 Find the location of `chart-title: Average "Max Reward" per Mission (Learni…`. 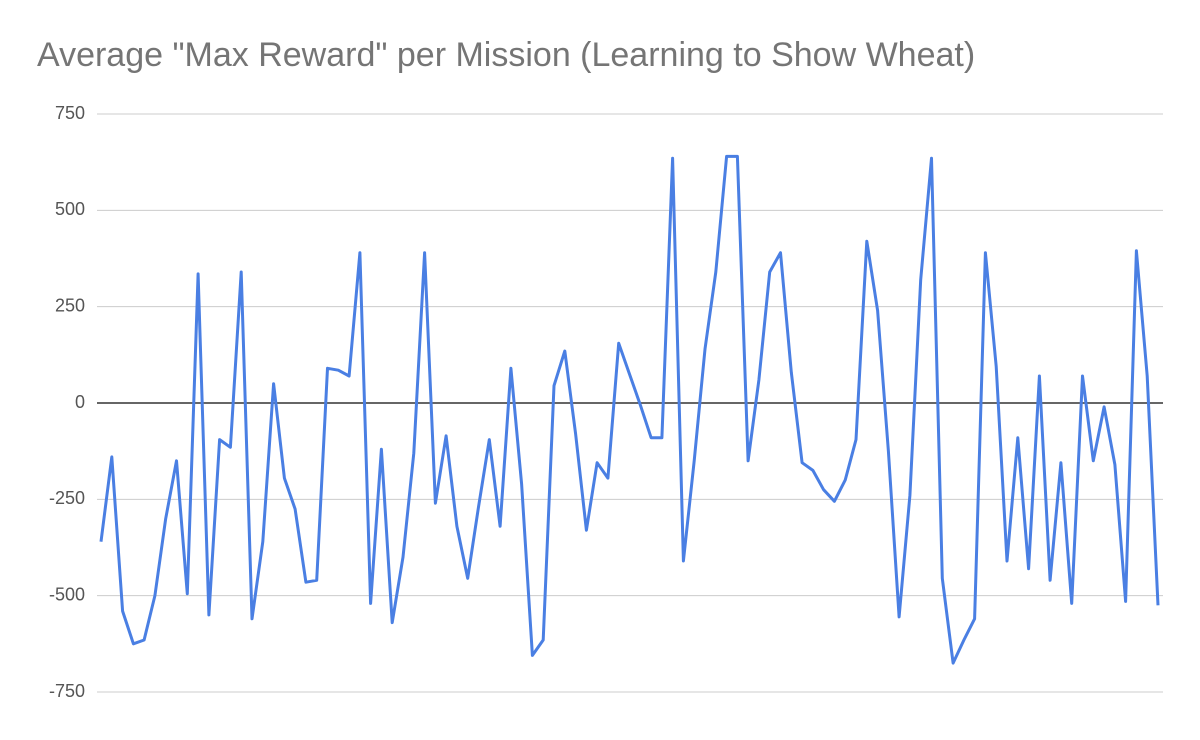

chart-title: Average "Max Reward" per Mission (Learni… is located at coordinates (506, 55).